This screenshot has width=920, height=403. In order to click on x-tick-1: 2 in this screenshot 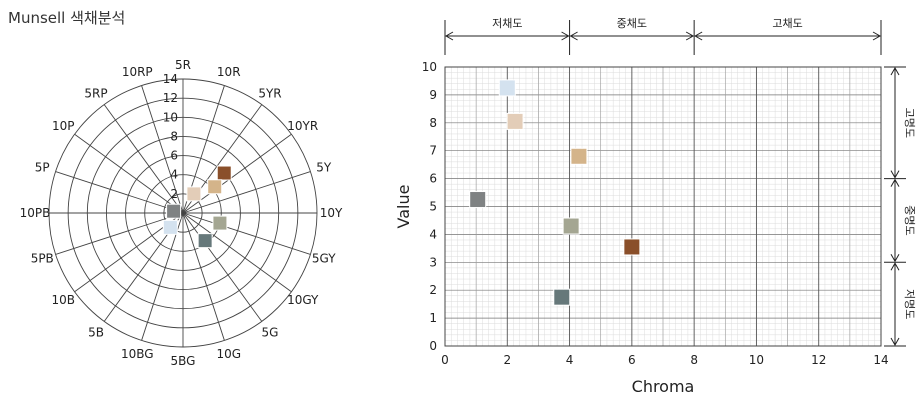, I will do `click(507, 360)`.